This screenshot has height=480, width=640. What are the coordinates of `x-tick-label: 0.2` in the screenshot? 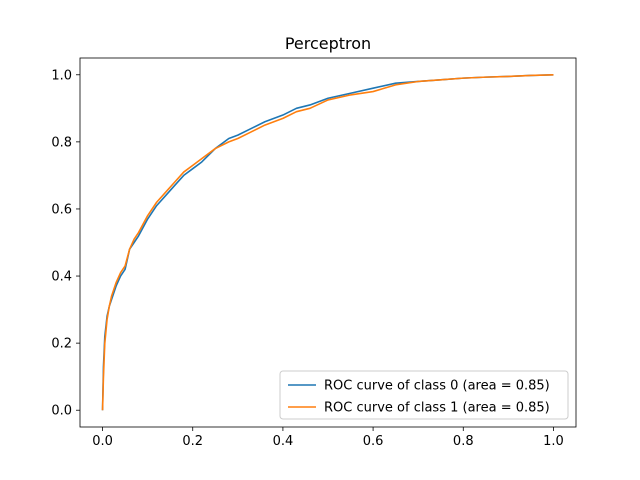 It's located at (192, 441).